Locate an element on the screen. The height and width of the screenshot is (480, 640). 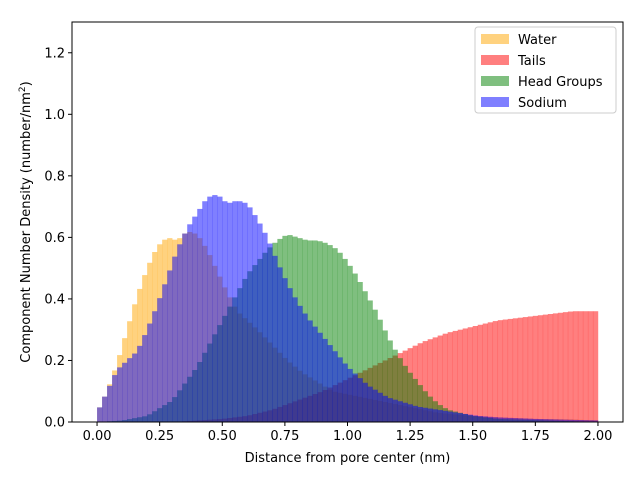
x-tick-label: 0.25 is located at coordinates (159, 436).